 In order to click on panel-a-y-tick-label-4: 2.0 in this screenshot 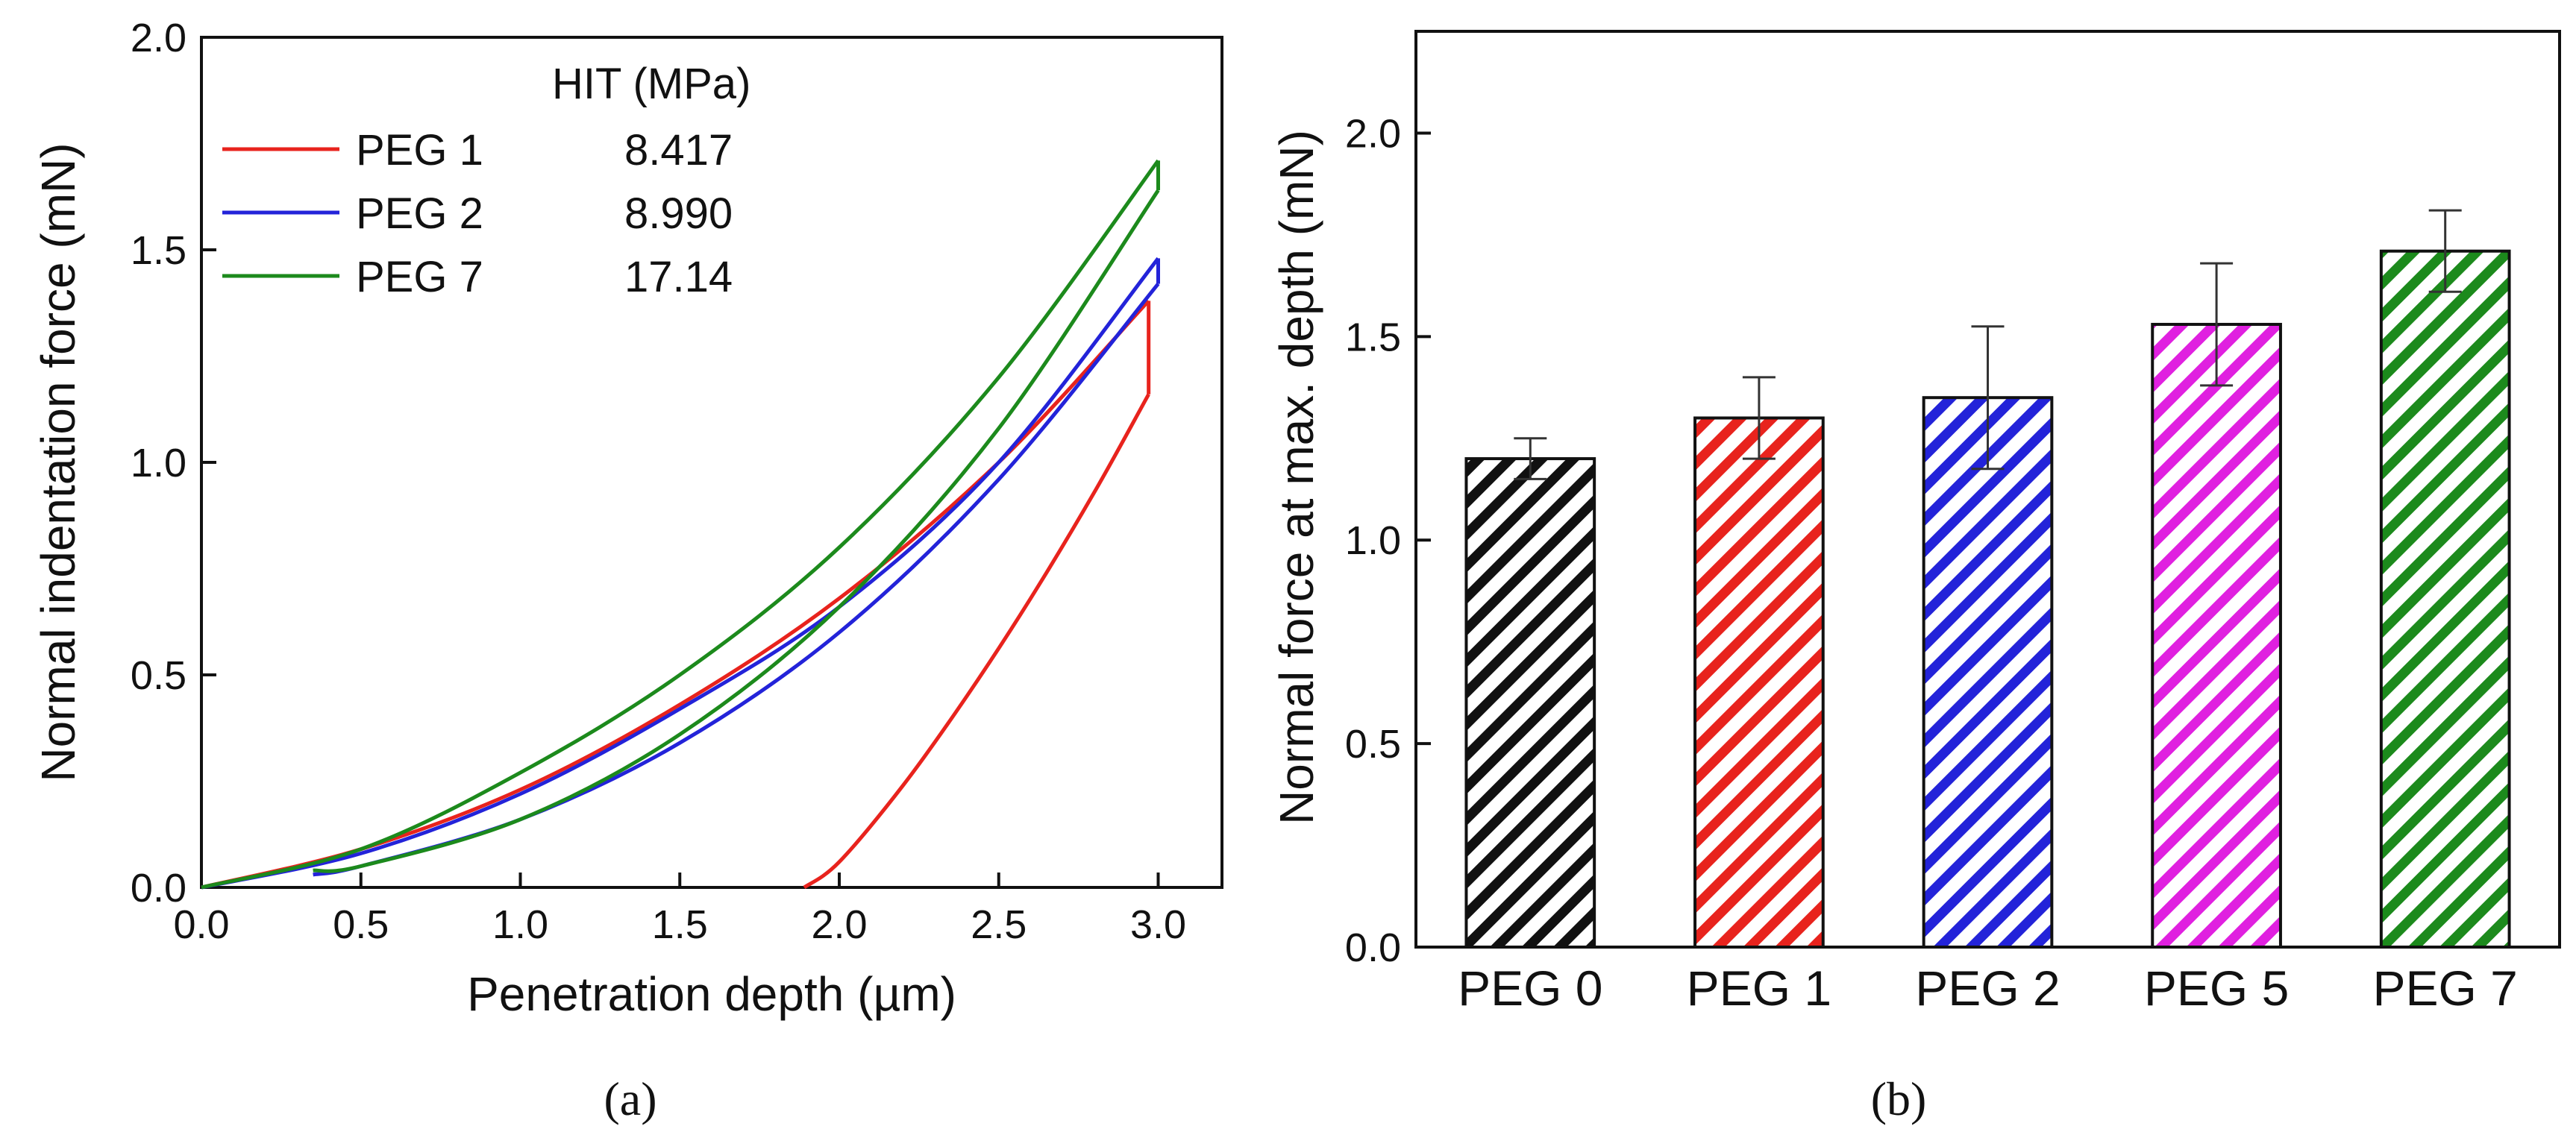, I will do `click(159, 38)`.